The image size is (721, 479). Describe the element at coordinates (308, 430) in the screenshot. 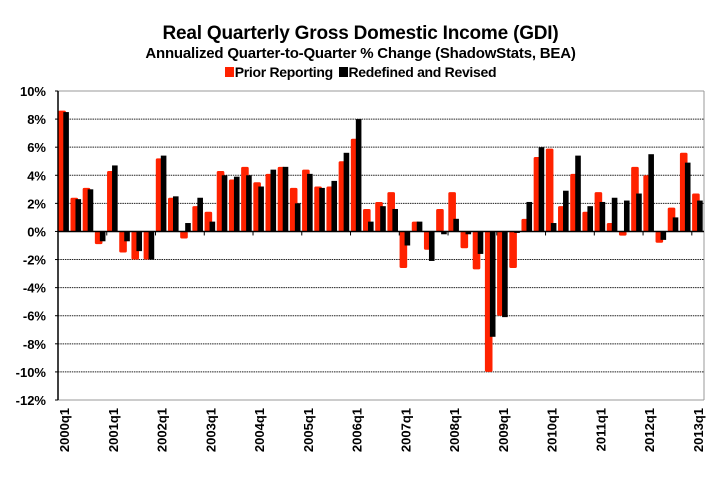

I see `x-tick-label: 2005q1` at that location.